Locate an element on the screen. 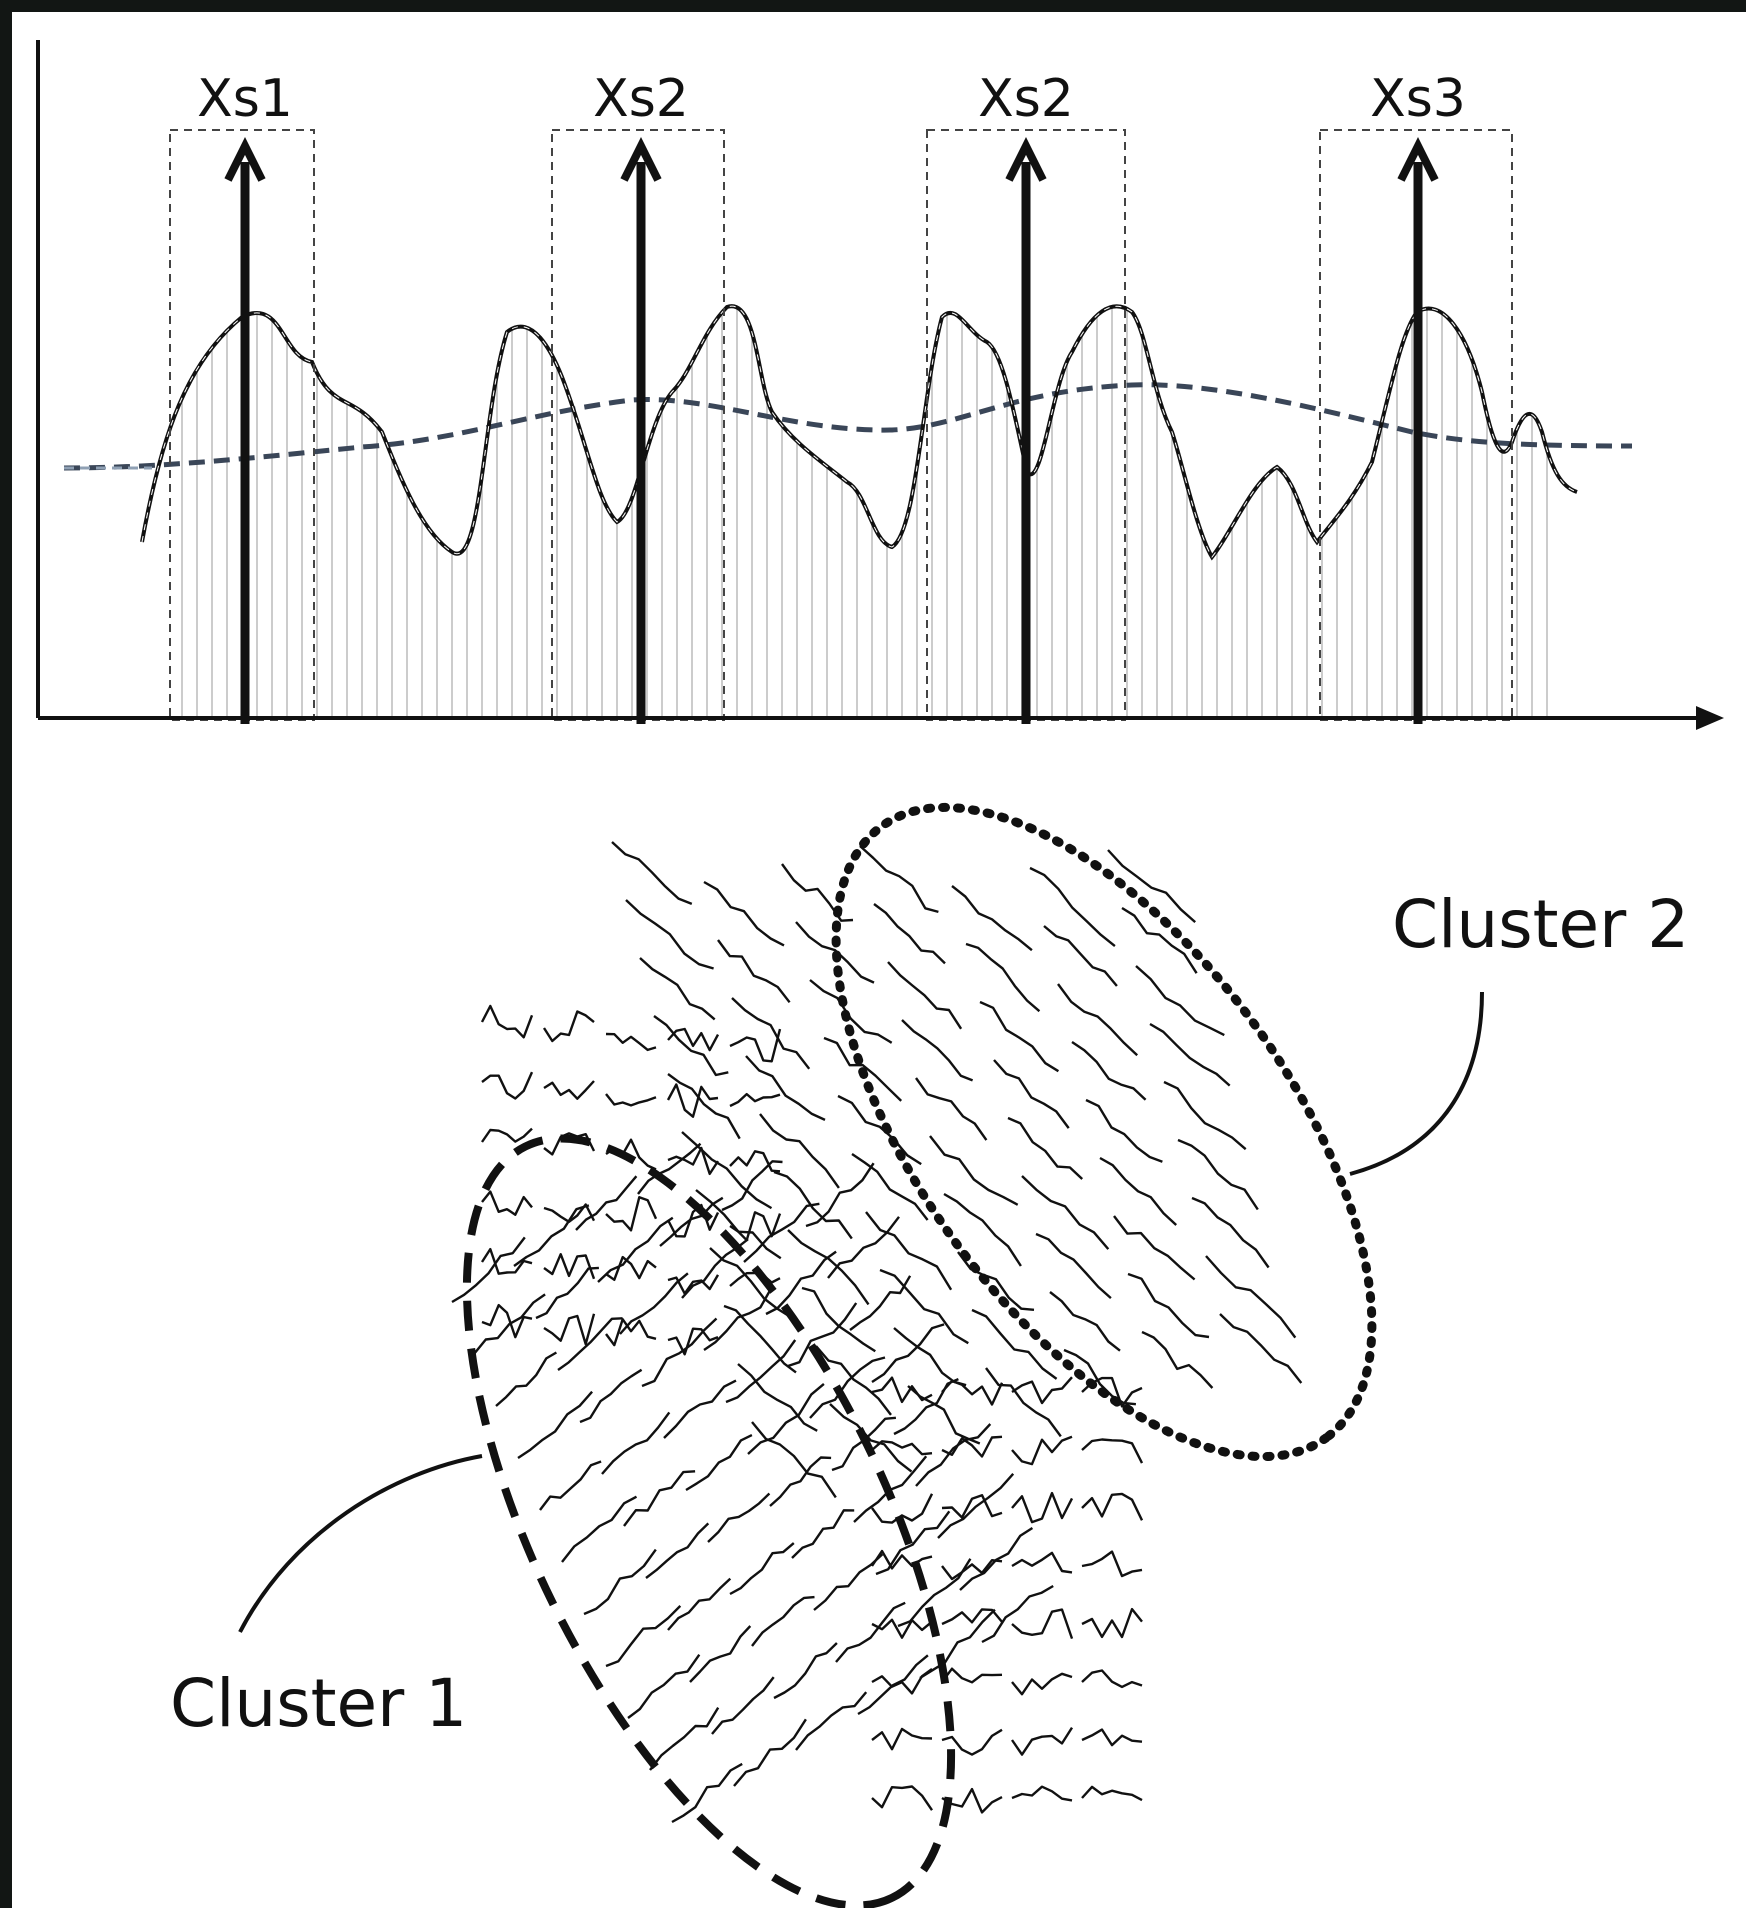  cluster-2-leader is located at coordinates (1416, 1083).